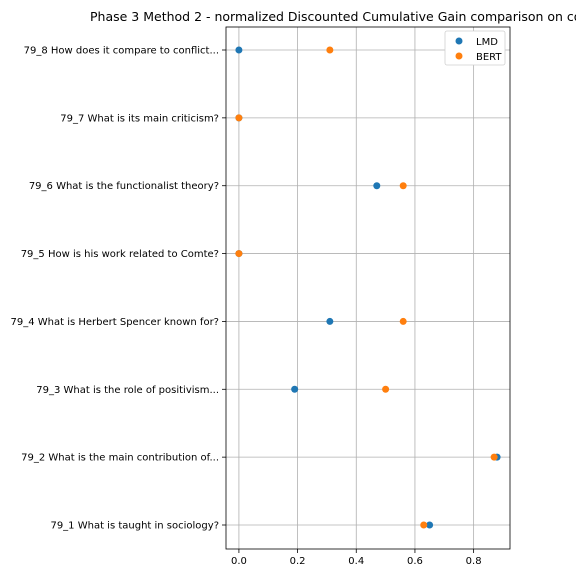 The width and height of the screenshot is (576, 576). Describe the element at coordinates (474, 561) in the screenshot. I see `x-tick-label: 0.8` at that location.